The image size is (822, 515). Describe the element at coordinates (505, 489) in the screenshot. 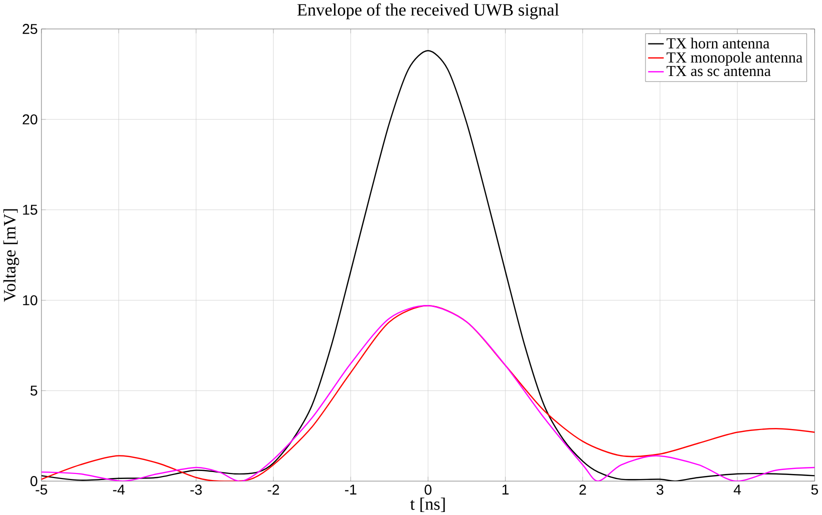

I see `x-tick-label: 1` at that location.